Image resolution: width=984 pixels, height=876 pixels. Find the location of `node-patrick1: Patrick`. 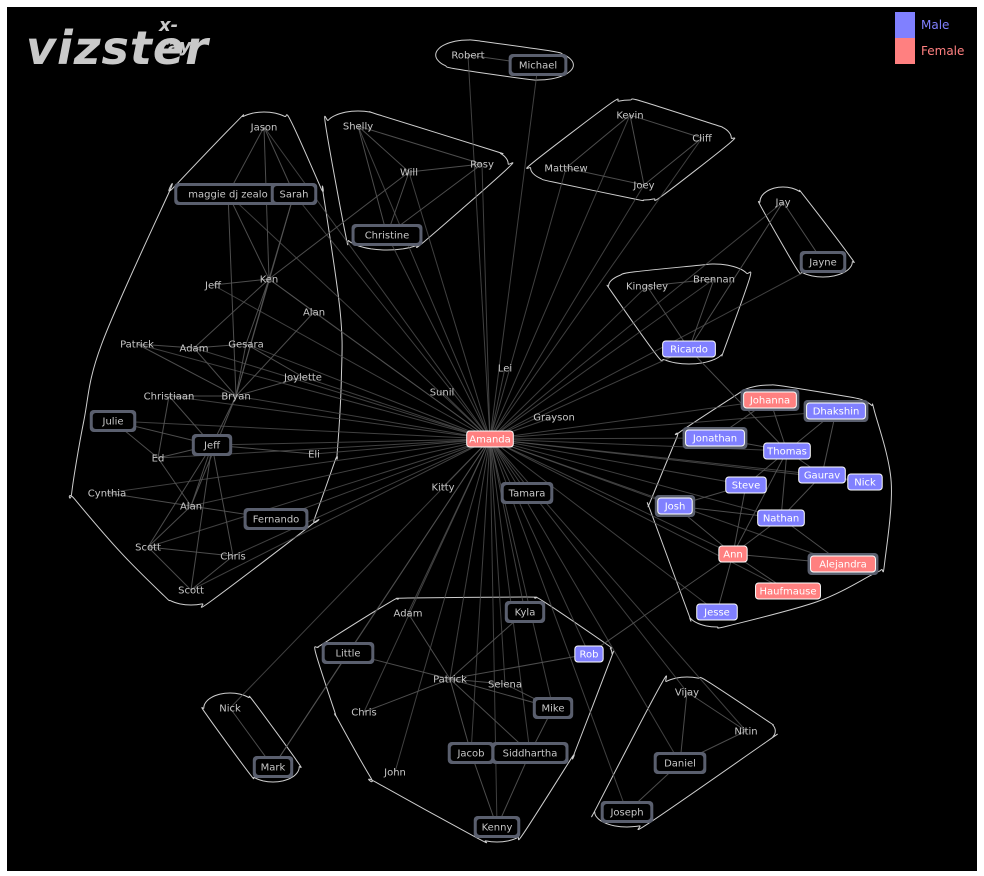

node-patrick1: Patrick is located at coordinates (137, 345).